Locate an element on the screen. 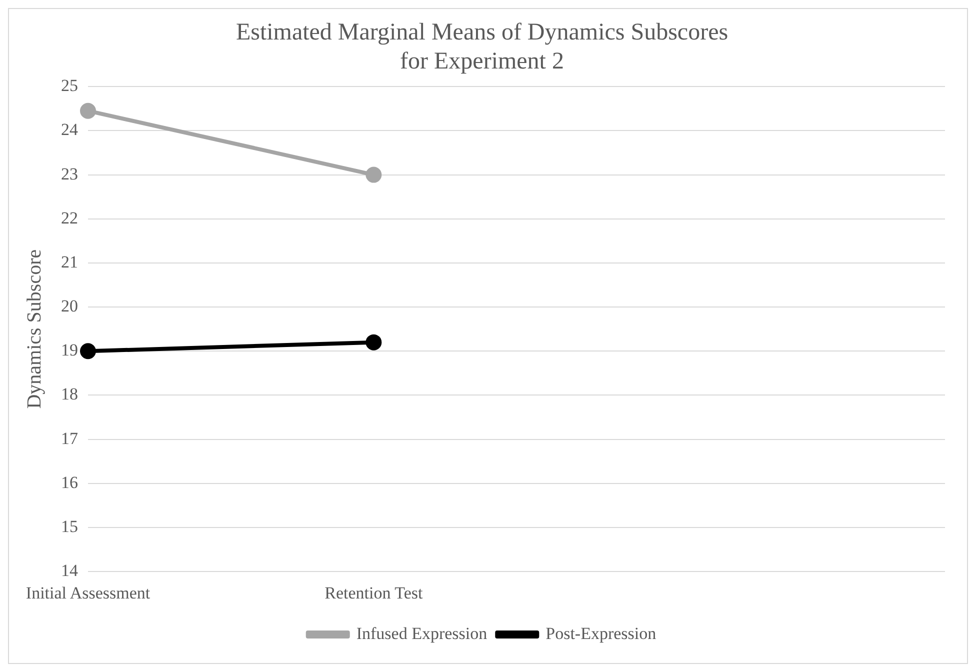  y-tick-label: 19 is located at coordinates (69, 350).